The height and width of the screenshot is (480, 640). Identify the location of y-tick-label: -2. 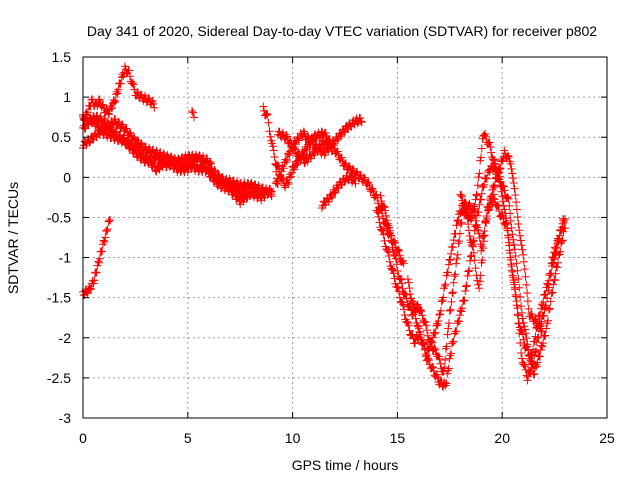
(65, 338).